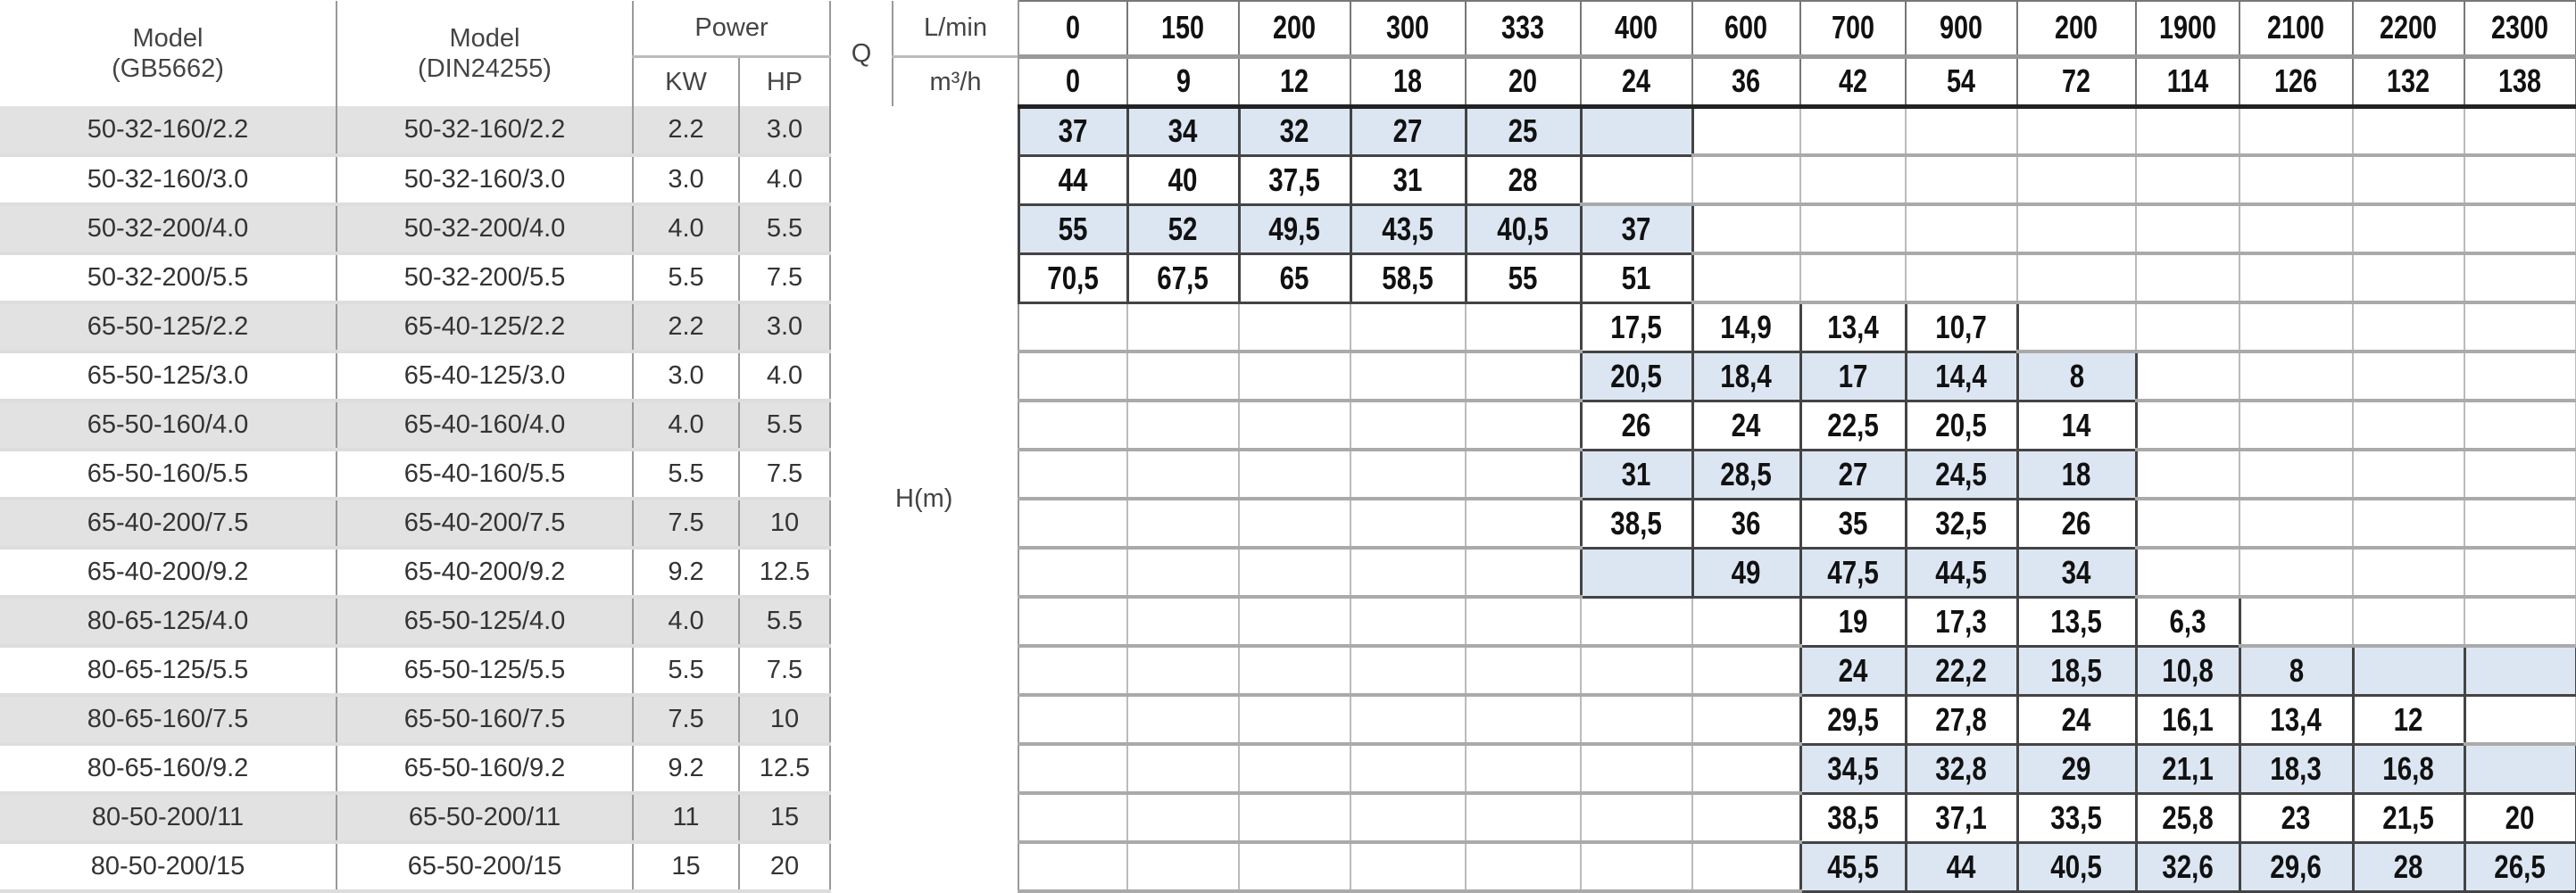  I want to click on head-value-cell: 49, so click(1747, 572).